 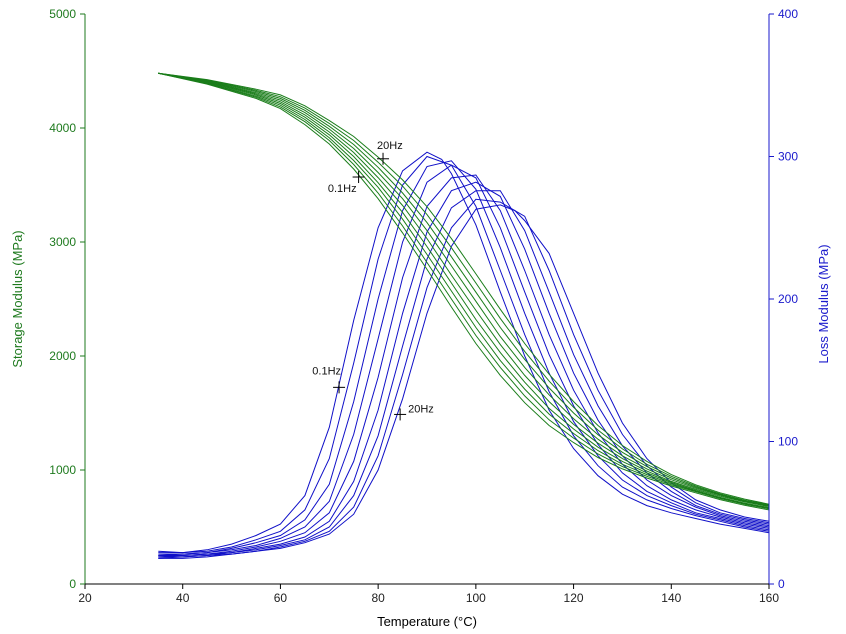 I want to click on right-y-tick-label: 300, so click(x=788, y=157).